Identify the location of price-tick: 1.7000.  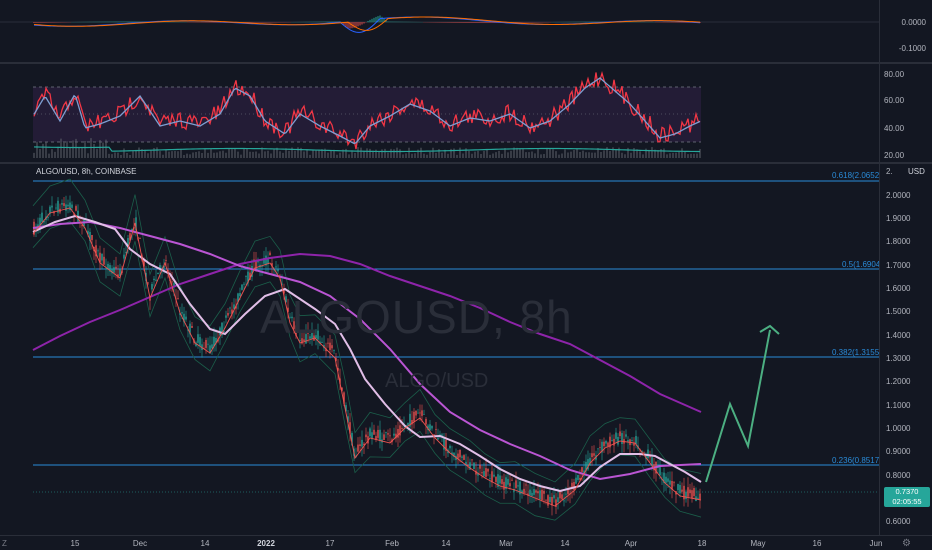
(898, 265).